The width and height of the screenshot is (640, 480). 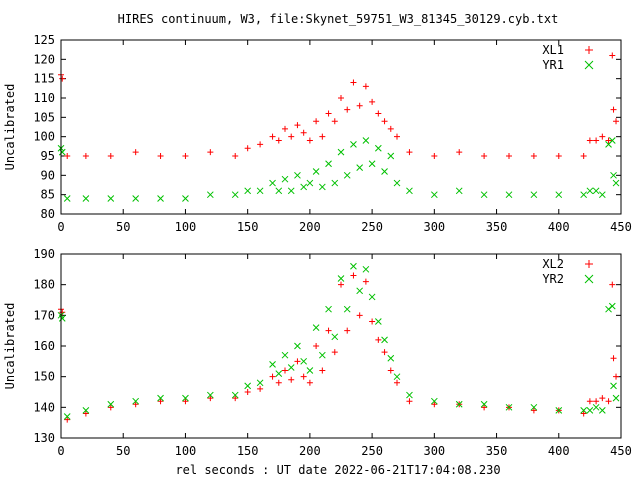 What do you see at coordinates (248, 451) in the screenshot?
I see `x-tick-label: 150` at bounding box center [248, 451].